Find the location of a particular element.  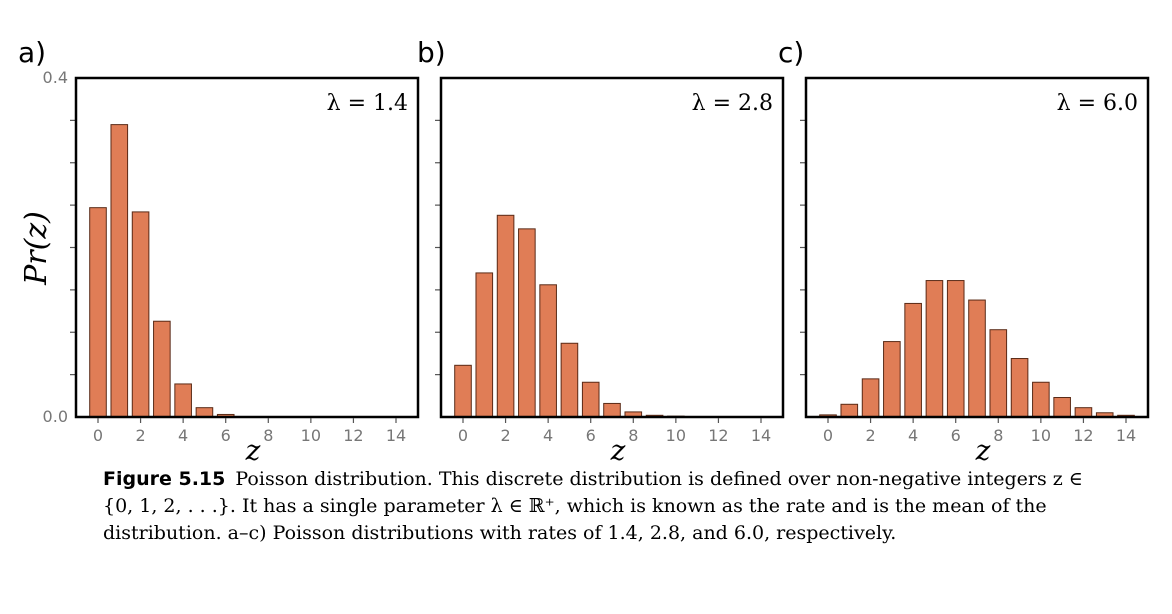

panel-label: b) is located at coordinates (431, 52).